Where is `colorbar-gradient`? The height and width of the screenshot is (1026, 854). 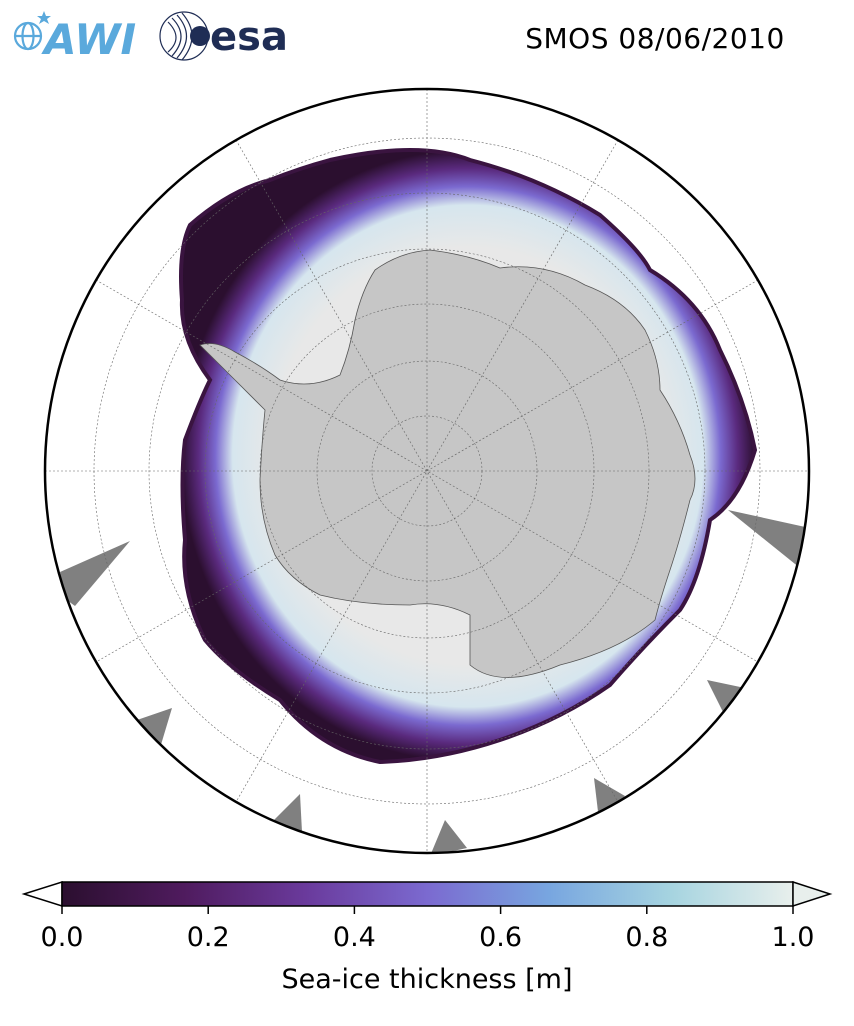
colorbar-gradient is located at coordinates (427, 894).